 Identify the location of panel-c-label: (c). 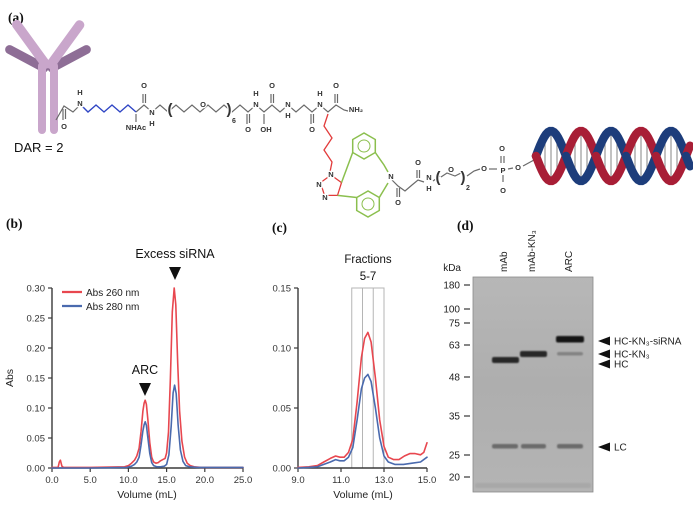
(279, 227).